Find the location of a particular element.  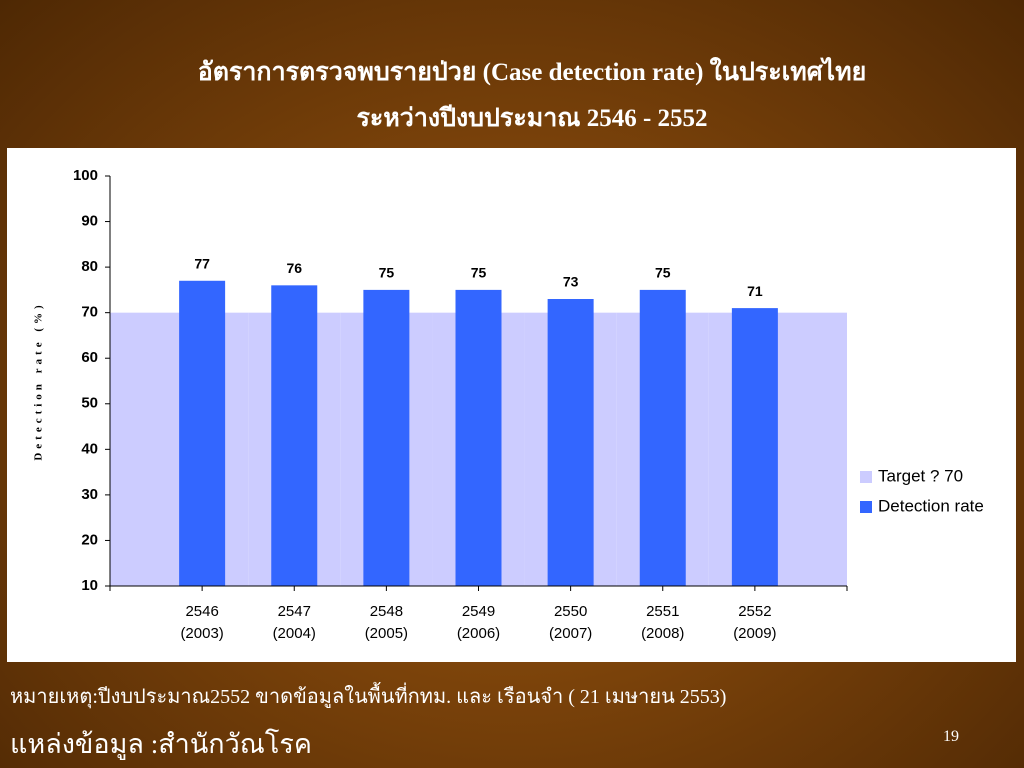

y-tick-label: 60 is located at coordinates (89, 357).